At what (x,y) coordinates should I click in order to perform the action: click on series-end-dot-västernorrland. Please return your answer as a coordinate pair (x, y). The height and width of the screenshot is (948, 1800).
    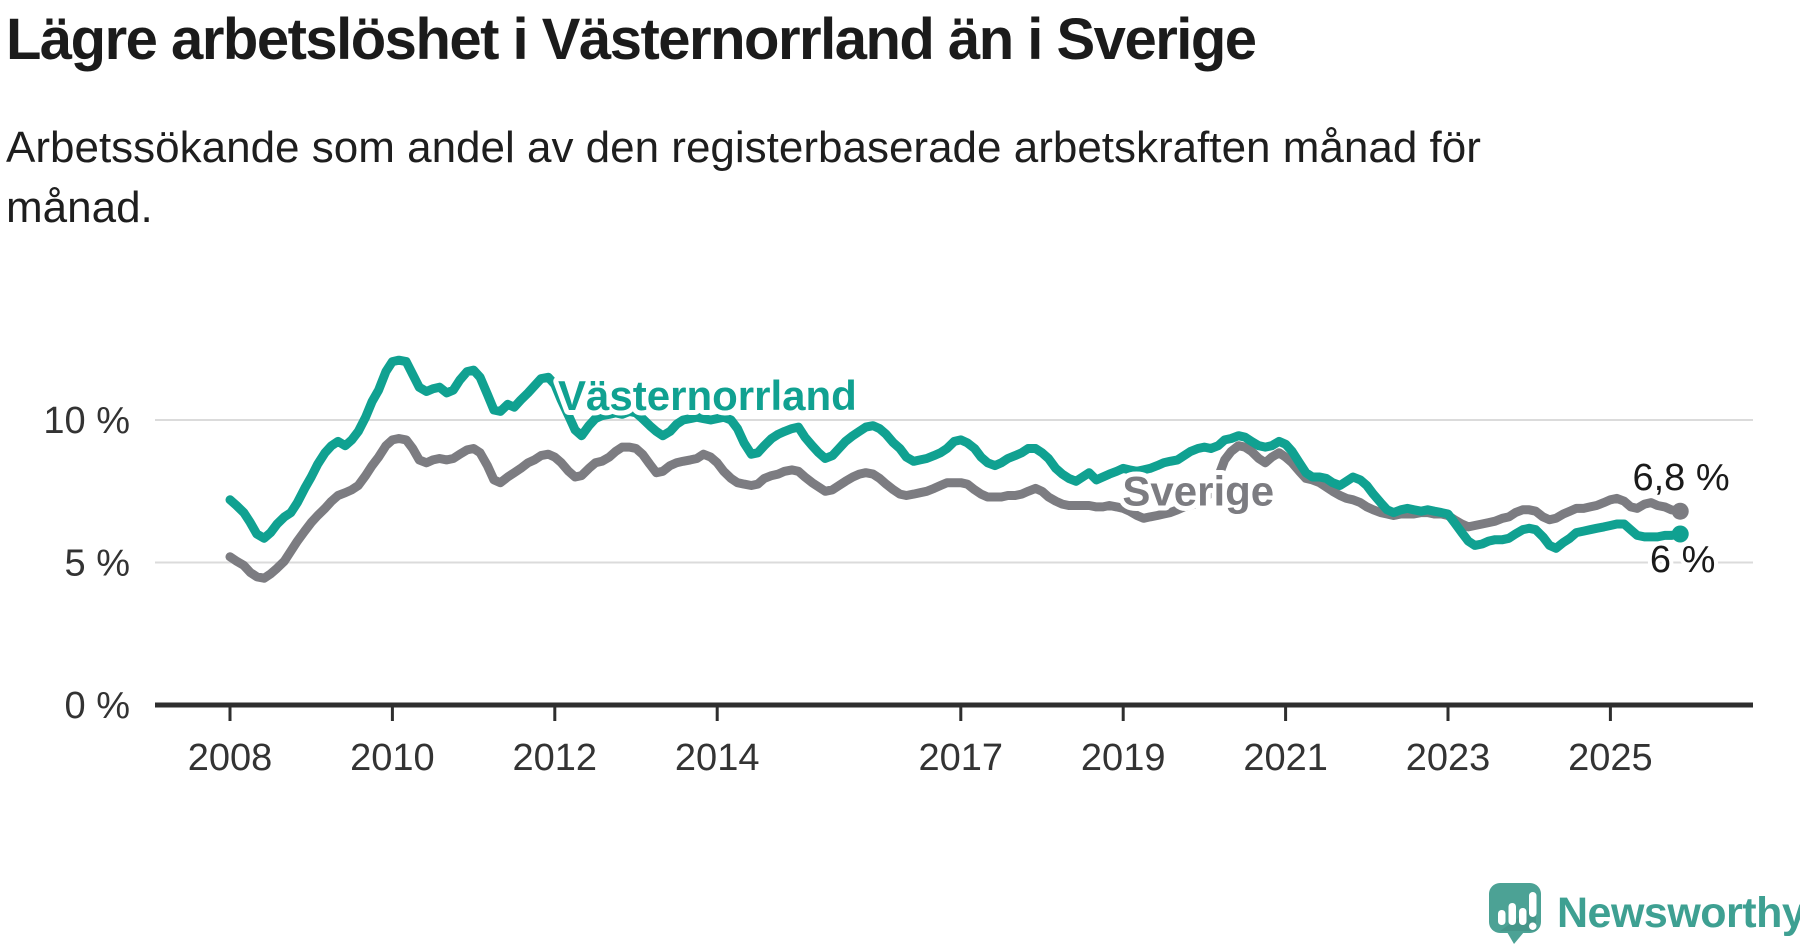
    Looking at the image, I should click on (1680, 534).